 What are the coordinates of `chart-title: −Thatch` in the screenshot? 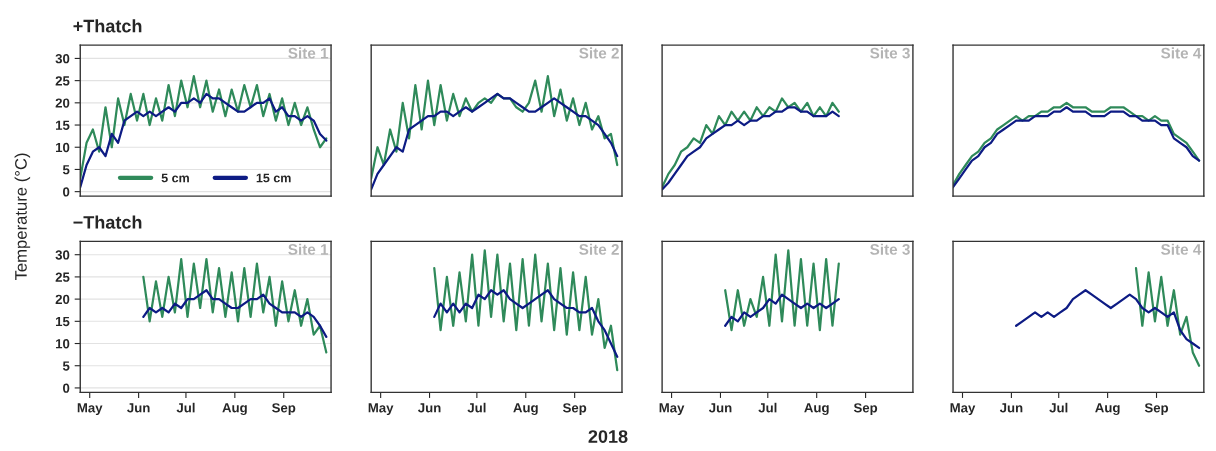 It's located at (107, 222).